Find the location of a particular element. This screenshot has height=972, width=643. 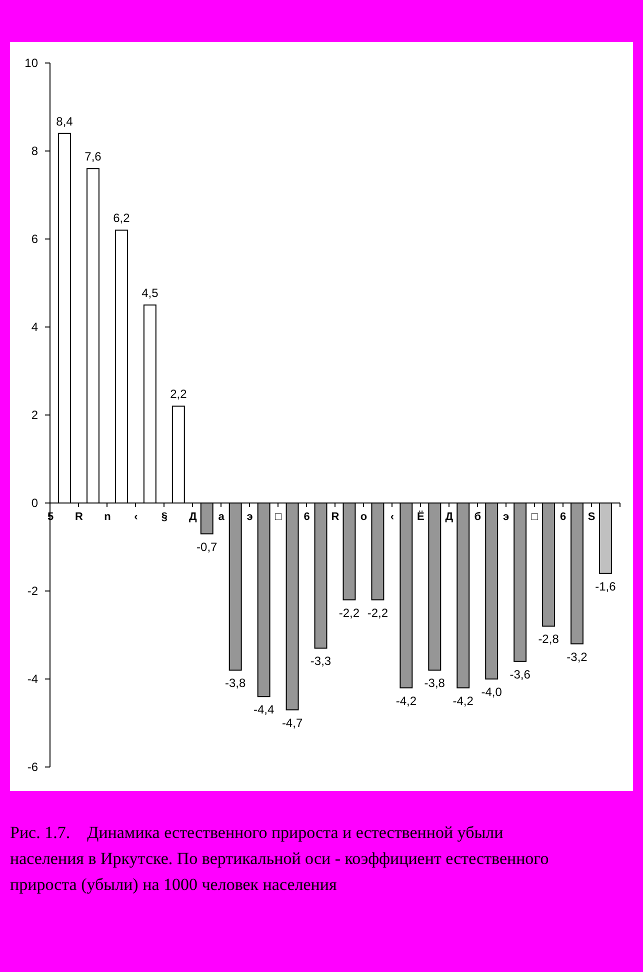

data-label: -4,4 is located at coordinates (263, 709).